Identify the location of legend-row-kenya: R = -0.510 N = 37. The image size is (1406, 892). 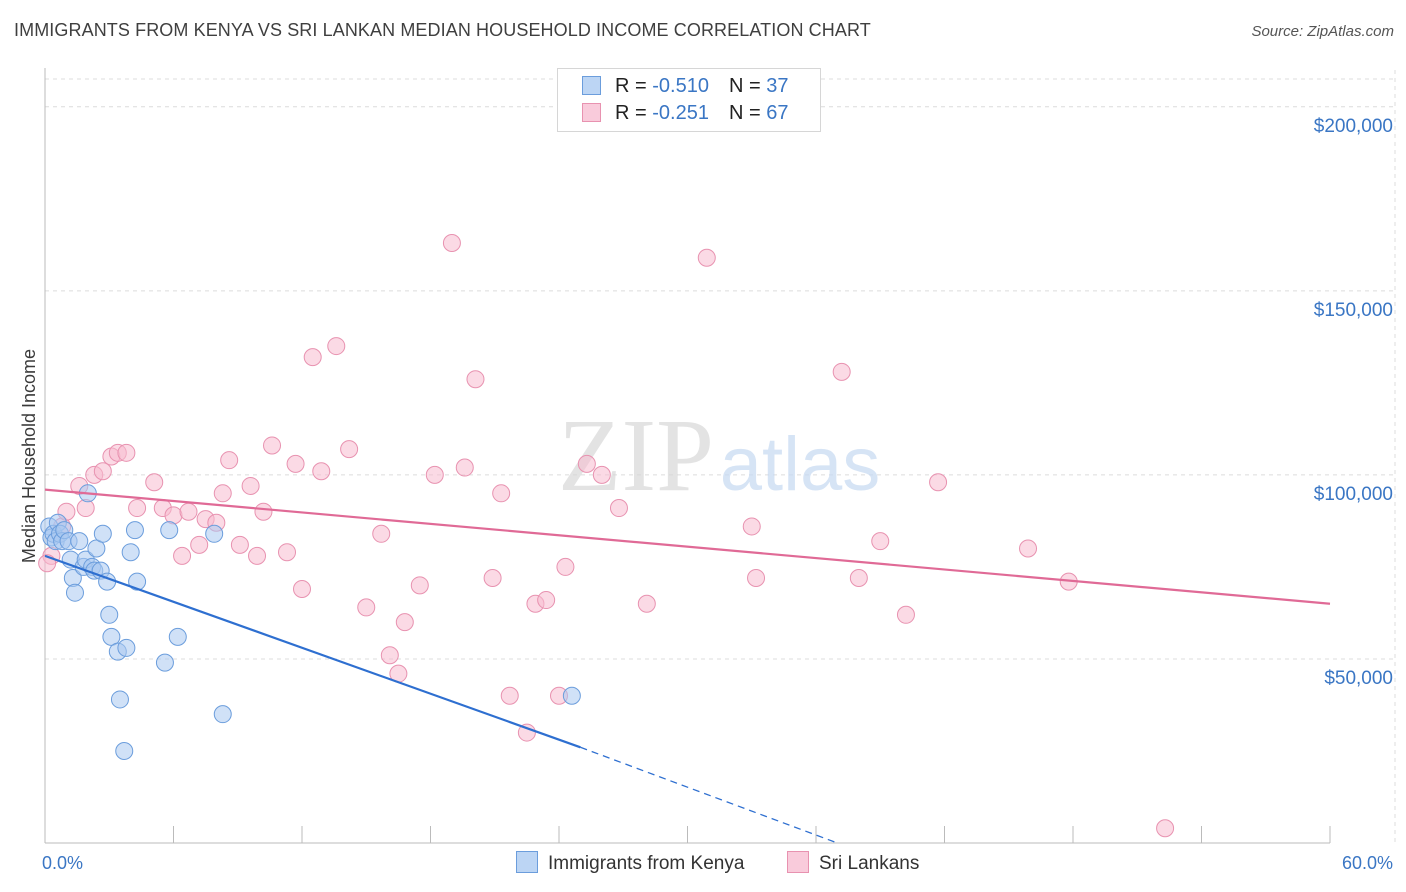
(685, 88).